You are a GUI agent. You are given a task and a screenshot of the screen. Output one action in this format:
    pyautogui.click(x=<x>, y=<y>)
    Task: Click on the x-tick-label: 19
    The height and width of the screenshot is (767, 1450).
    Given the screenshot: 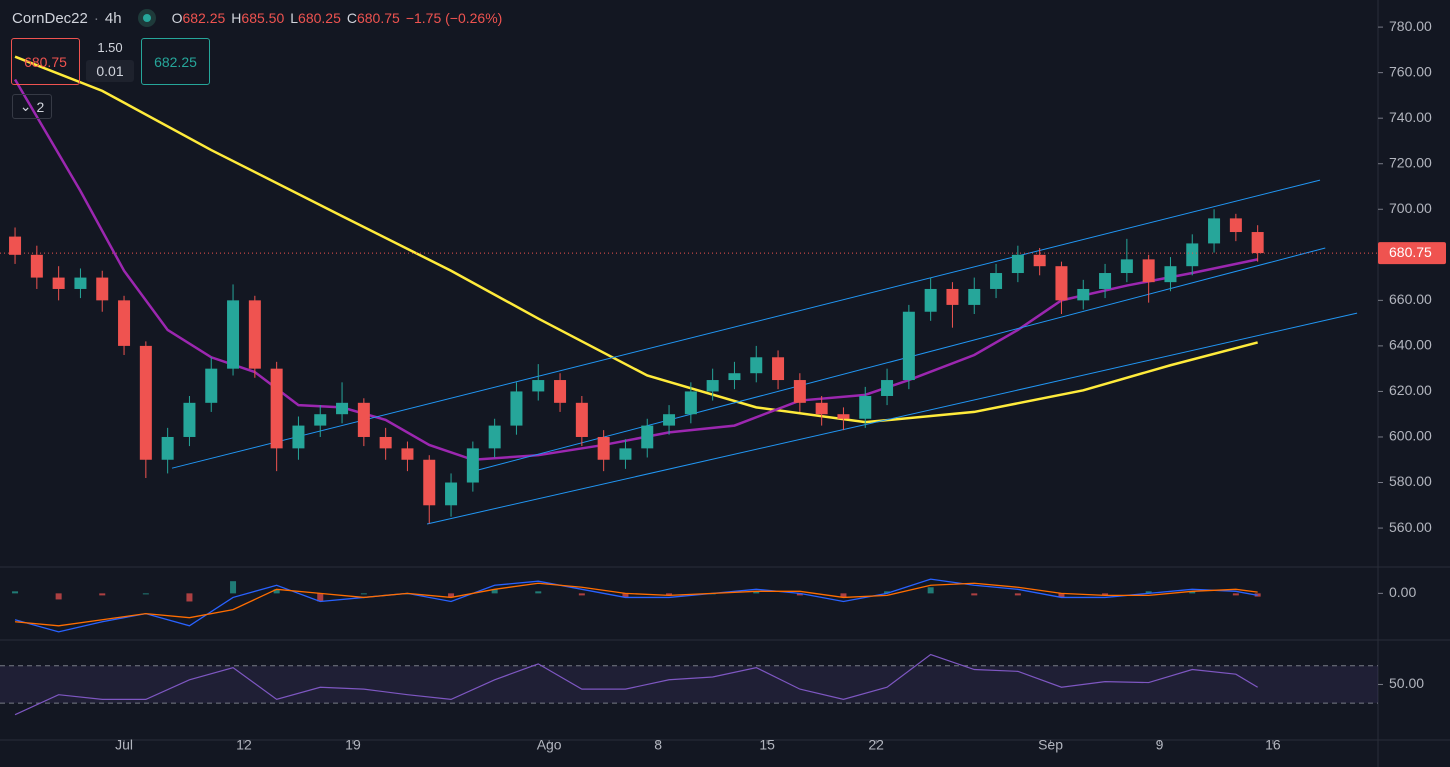 What is the action you would take?
    pyautogui.click(x=353, y=745)
    